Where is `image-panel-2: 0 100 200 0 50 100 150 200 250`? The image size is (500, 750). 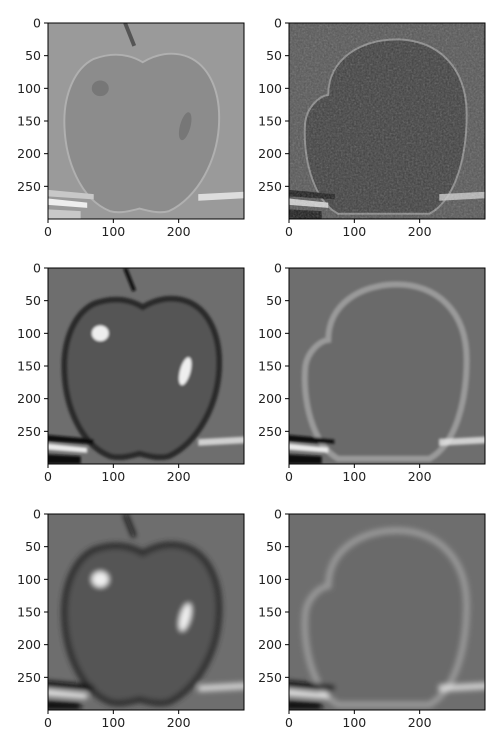 image-panel-2: 0 100 200 0 50 100 150 200 250 is located at coordinates (372, 127).